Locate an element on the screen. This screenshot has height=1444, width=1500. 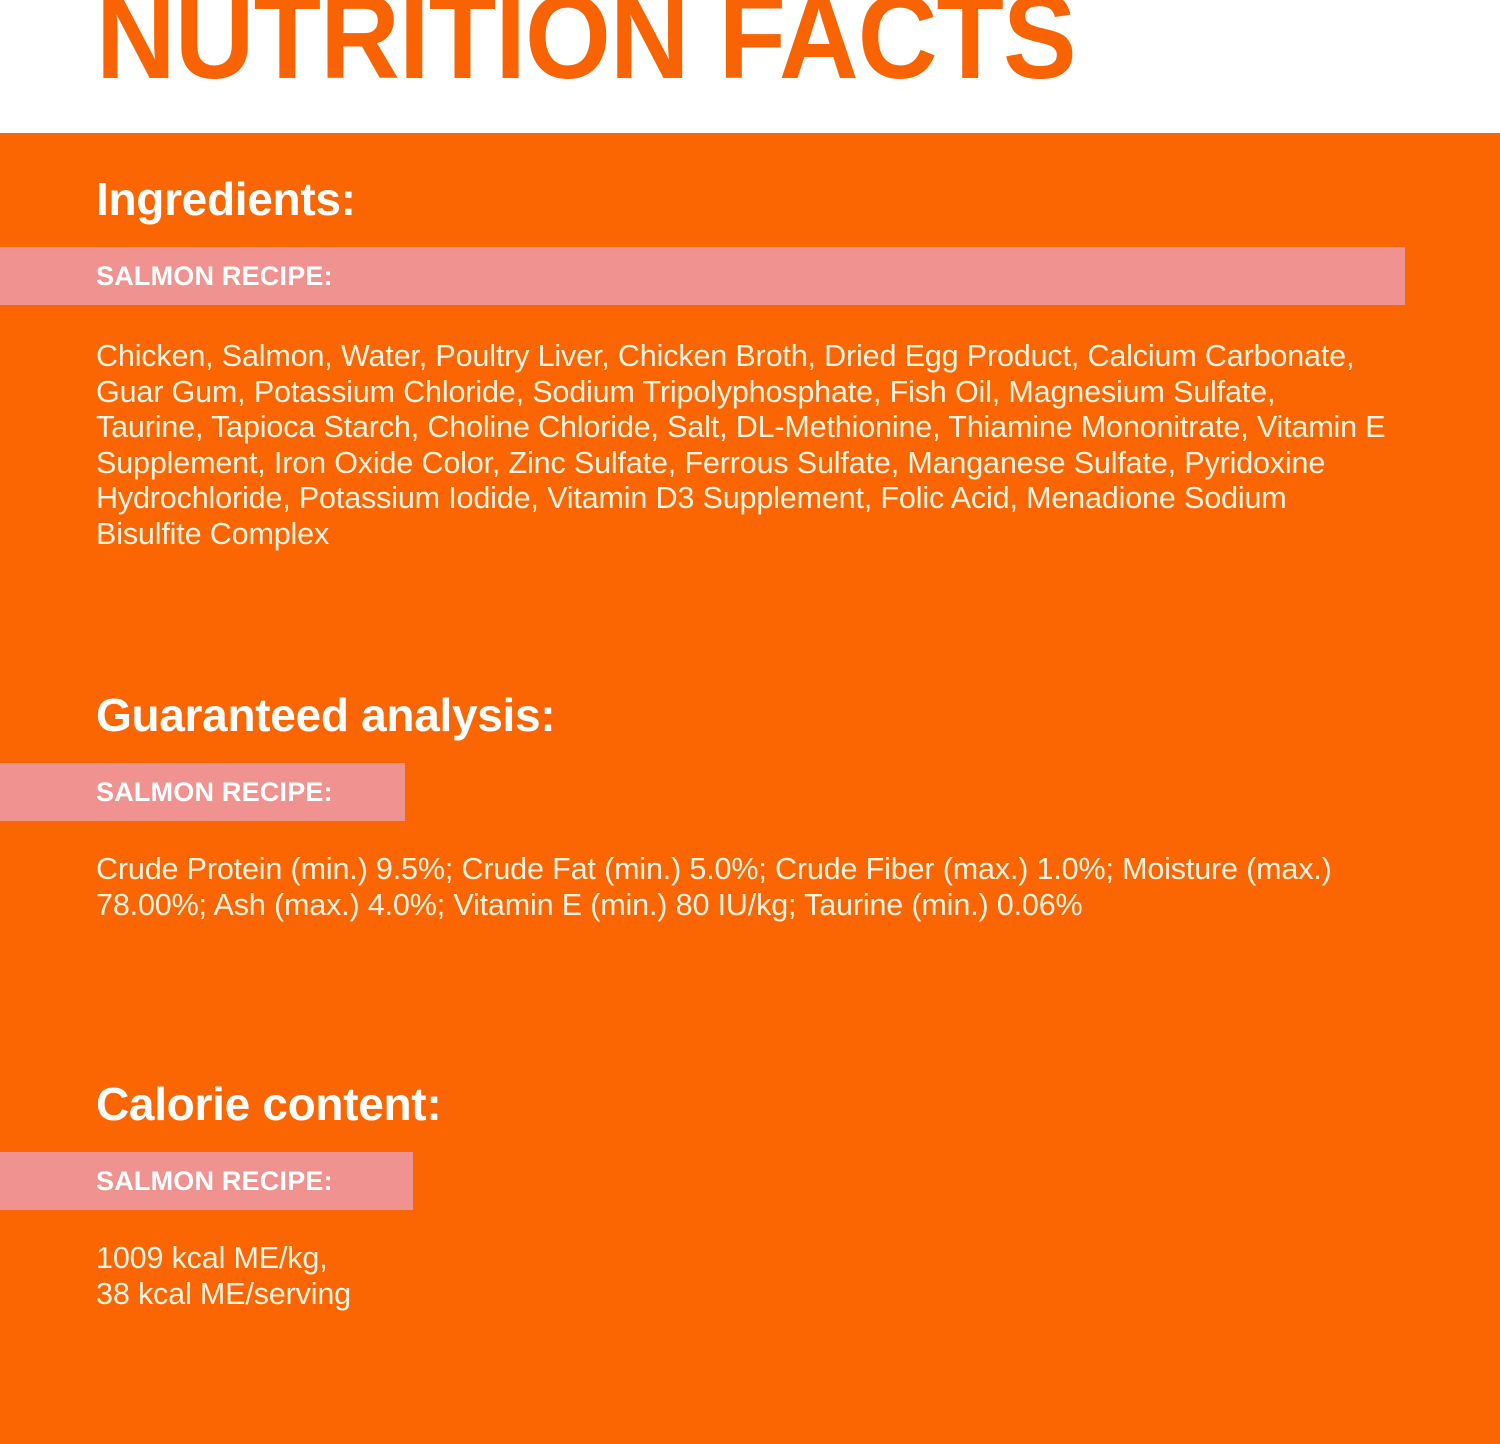
page-title: NUTRITION FACTS is located at coordinates (586, 52).